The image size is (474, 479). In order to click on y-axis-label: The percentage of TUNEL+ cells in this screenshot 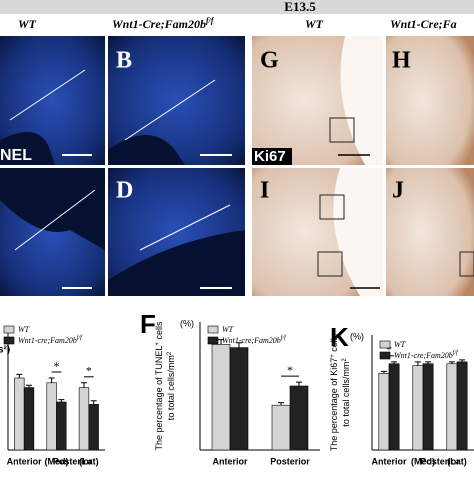, I will do `click(159, 385)`.